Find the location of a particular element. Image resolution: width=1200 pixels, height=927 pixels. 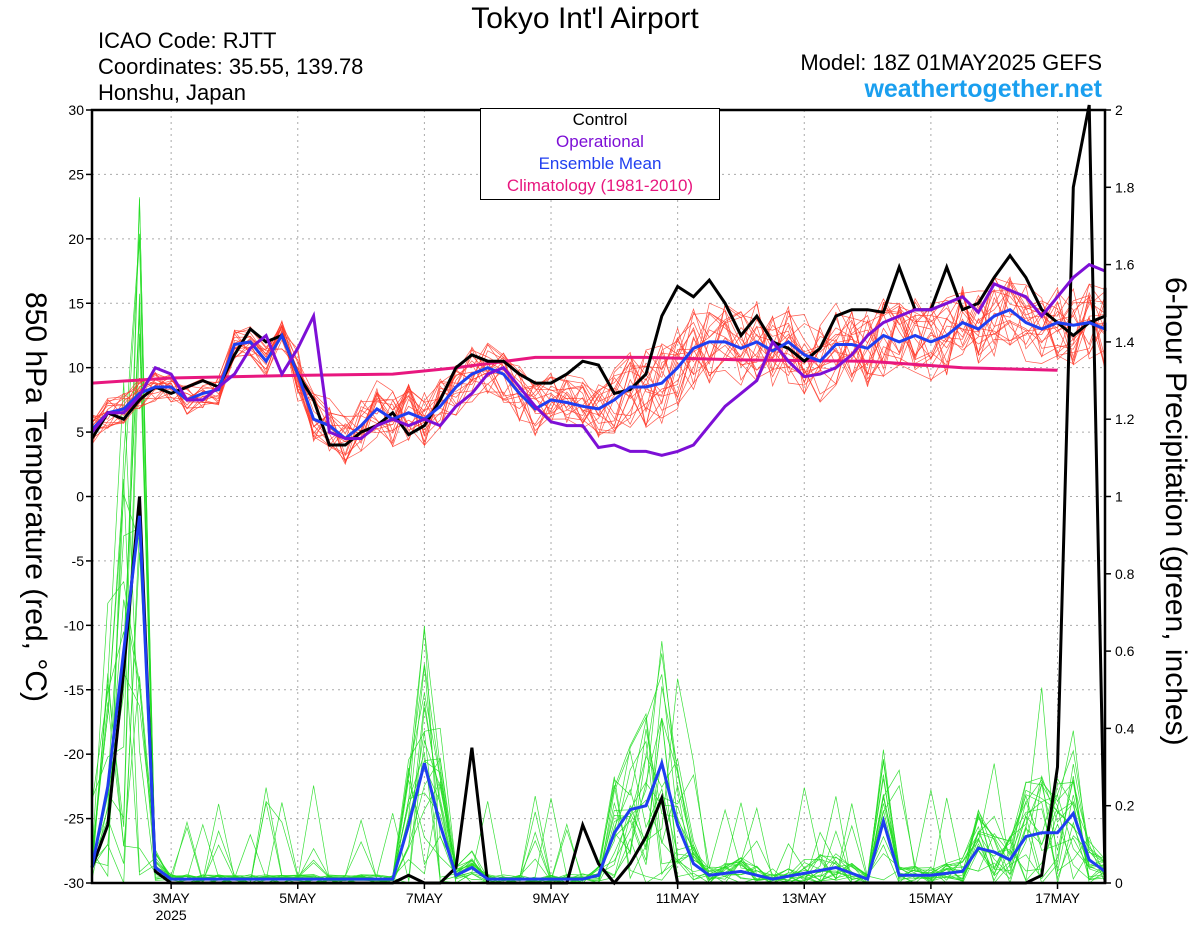

x-tick-label: 9MAY is located at coordinates (551, 898).